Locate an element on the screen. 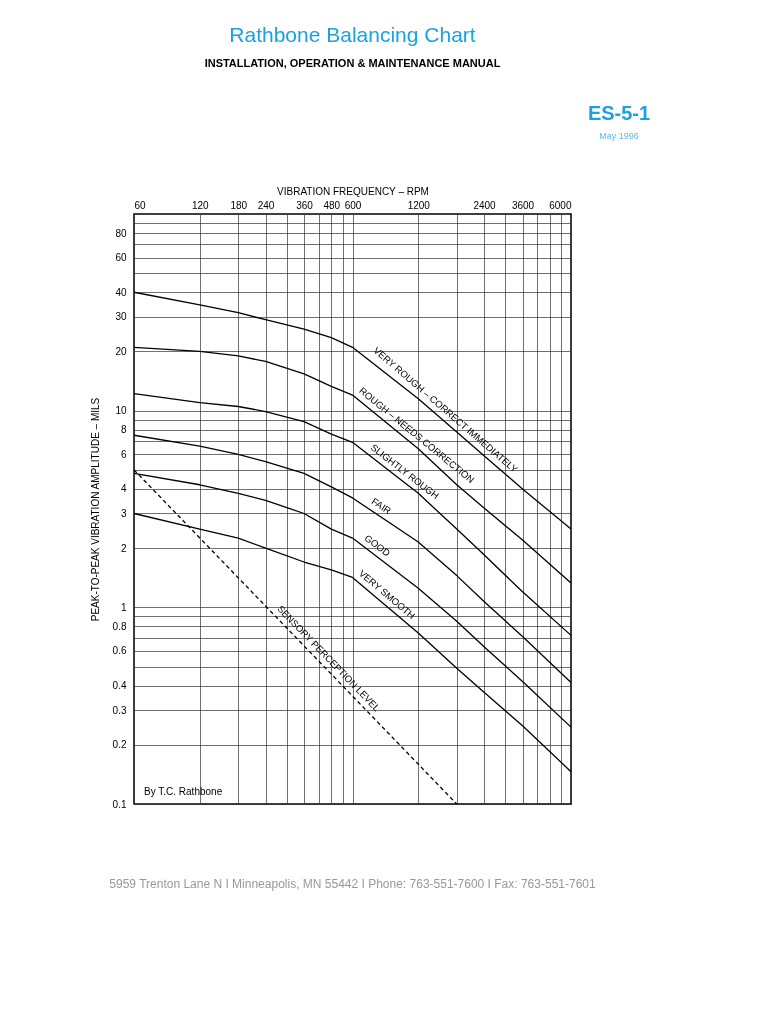 The image size is (768, 1024). text: 5959 Trenton Lane N I Minneapolis, MN 55442 I Phone: 763-551-7600 I Fax: 763-551-7601 is located at coordinates (352, 884).